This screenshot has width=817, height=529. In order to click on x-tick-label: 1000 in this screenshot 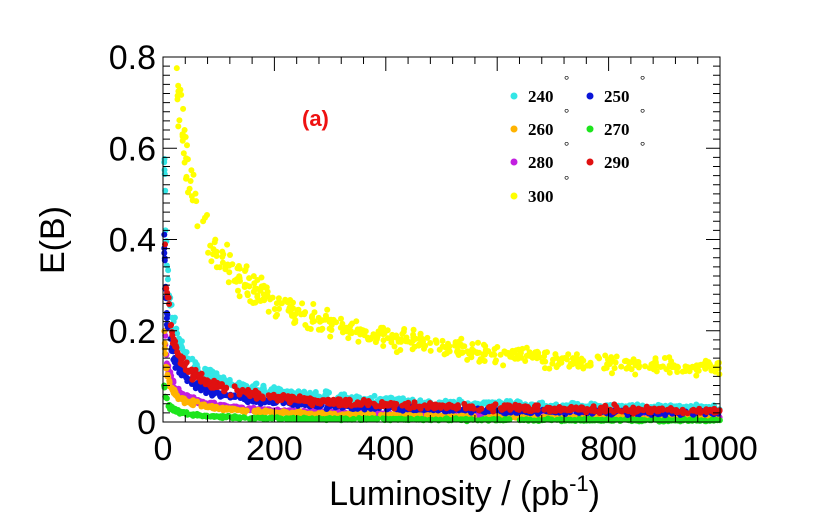, I will do `click(720, 449)`.